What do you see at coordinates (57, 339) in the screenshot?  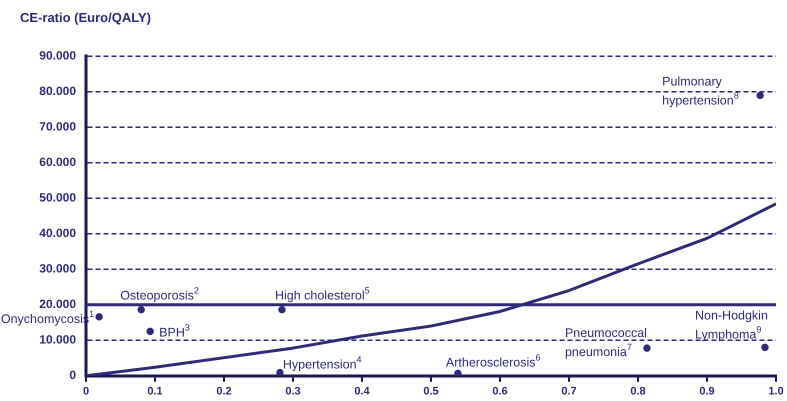 I see `y-tick-label: 10.000` at bounding box center [57, 339].